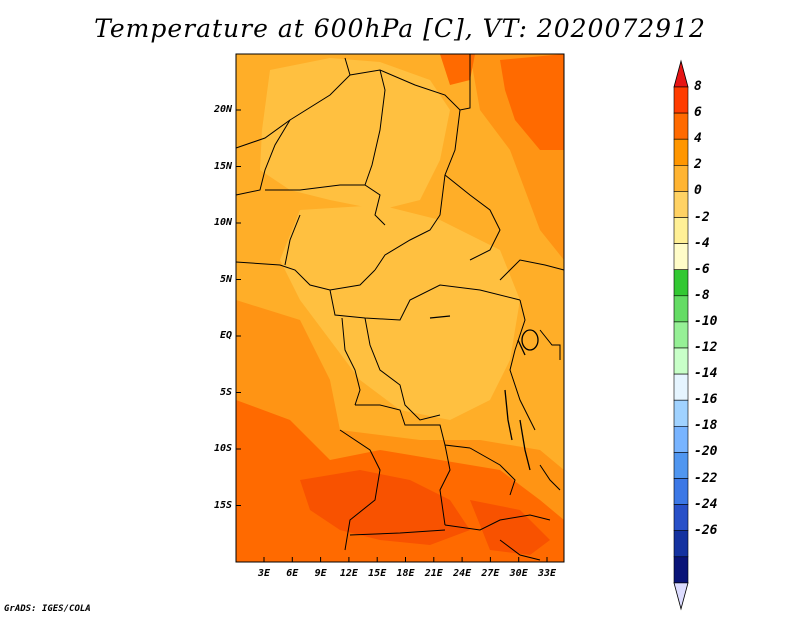 This screenshot has height=618, width=800. What do you see at coordinates (377, 573) in the screenshot?
I see `lon-label: 15E` at bounding box center [377, 573].